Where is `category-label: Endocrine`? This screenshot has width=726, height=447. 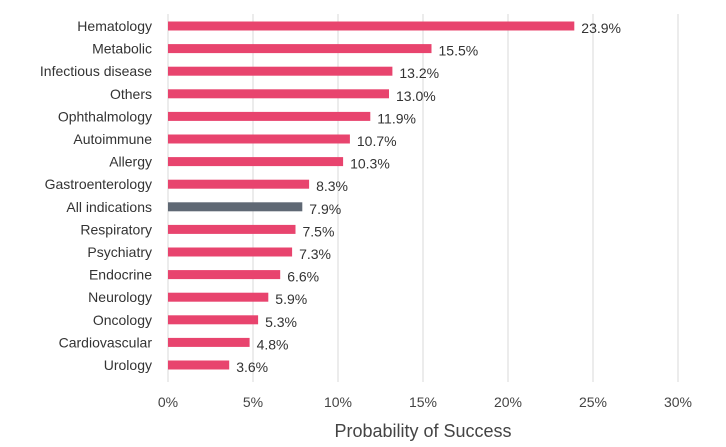 category-label: Endocrine is located at coordinates (120, 275).